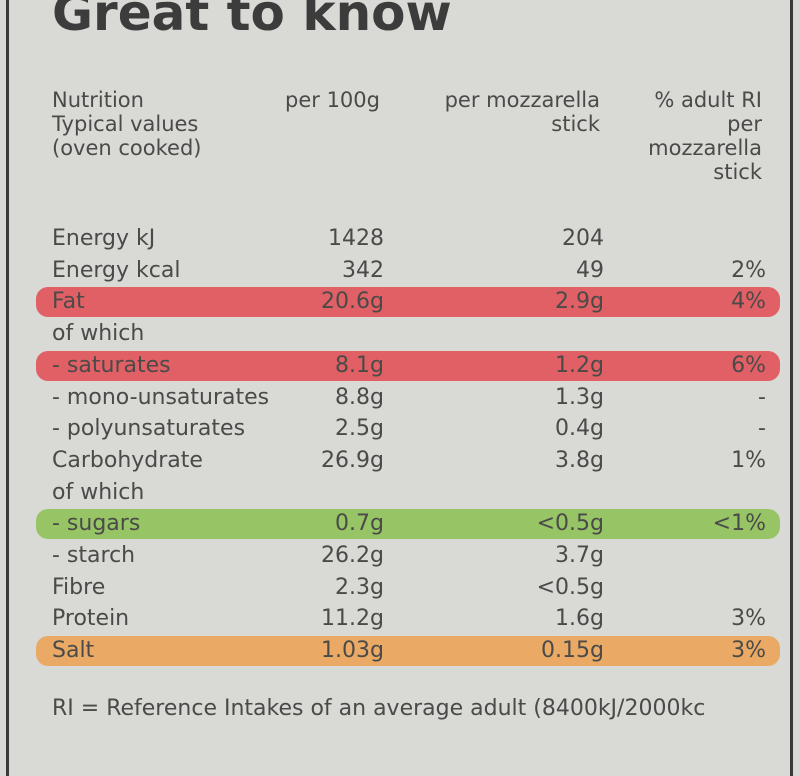  Describe the element at coordinates (73, 651) in the screenshot. I see `cell-label: Salt` at that location.